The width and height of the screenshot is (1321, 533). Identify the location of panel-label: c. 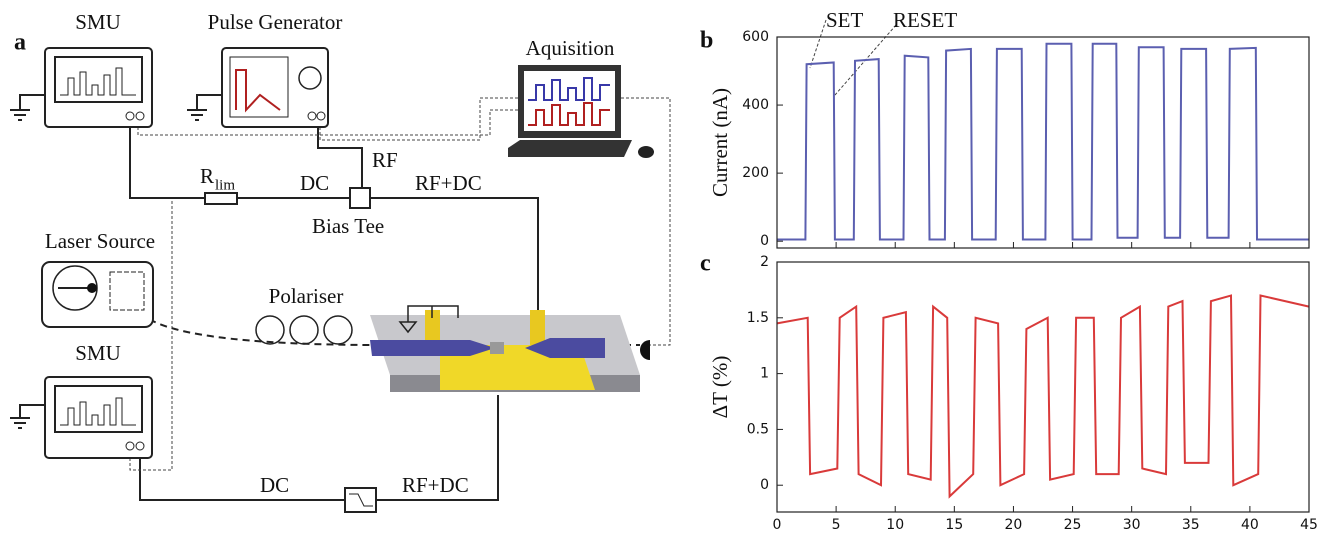
(705, 264).